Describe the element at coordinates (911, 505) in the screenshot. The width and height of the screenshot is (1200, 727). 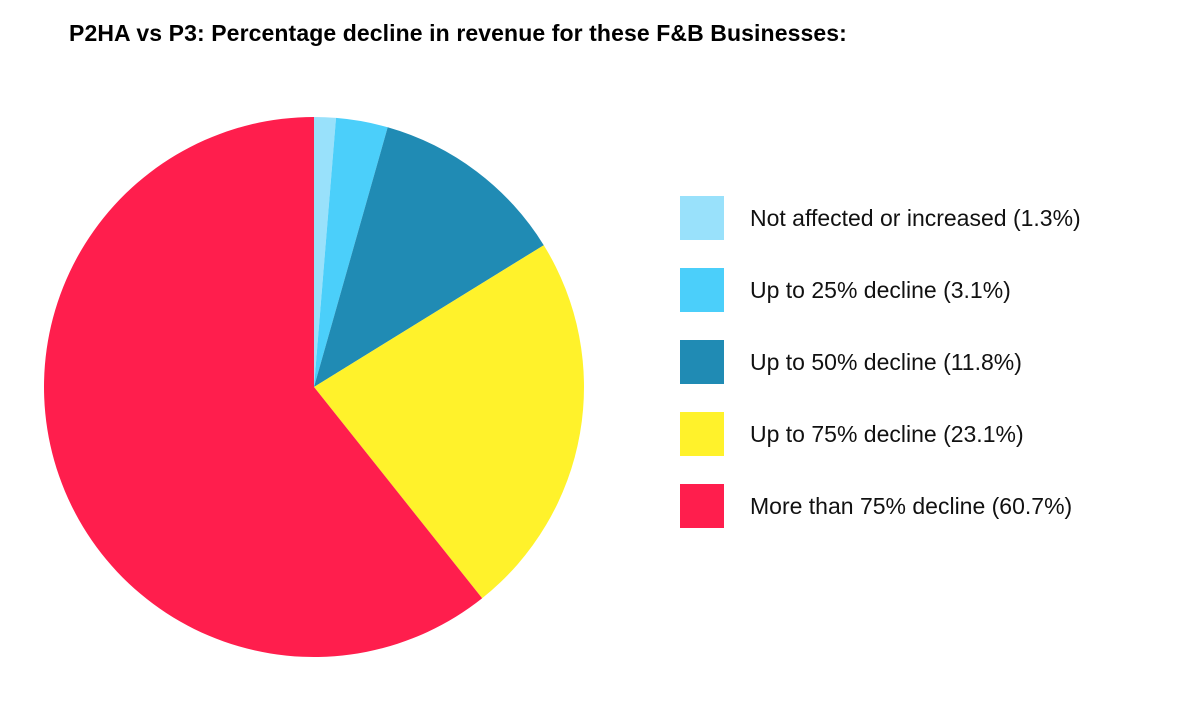
I see `legend-label: More than 75% decline (60.7%)` at that location.